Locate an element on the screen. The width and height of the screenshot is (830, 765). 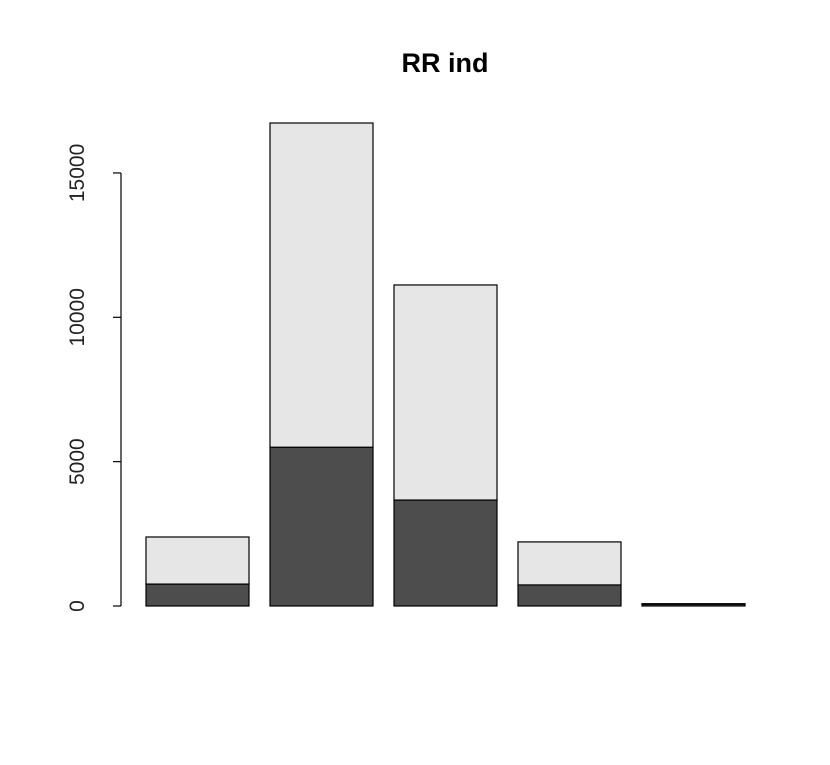
chart-title: RR ind is located at coordinates (445, 63).